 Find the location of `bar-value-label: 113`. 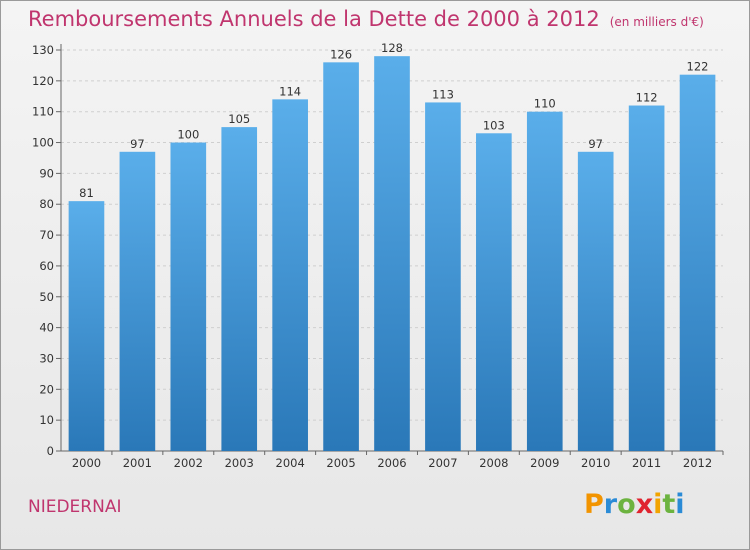

bar-value-label: 113 is located at coordinates (443, 94).